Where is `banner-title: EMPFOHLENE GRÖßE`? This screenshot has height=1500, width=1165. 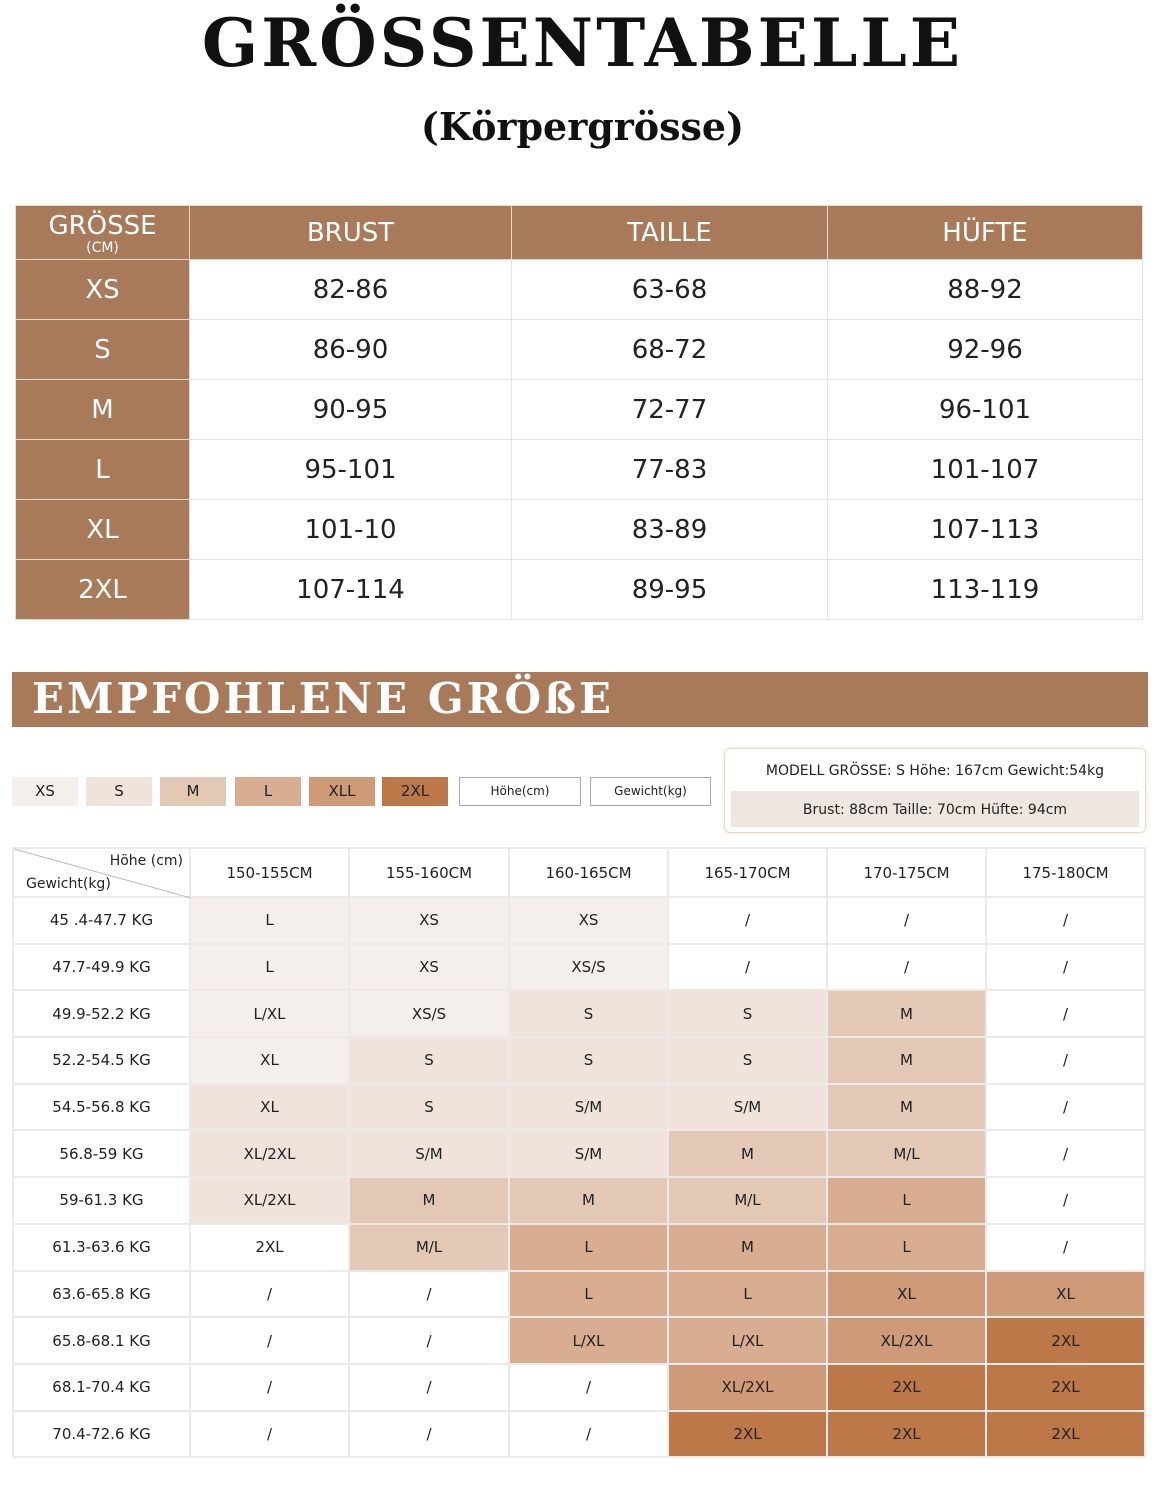
banner-title: EMPFOHLENE GRÖßE is located at coordinates (323, 698).